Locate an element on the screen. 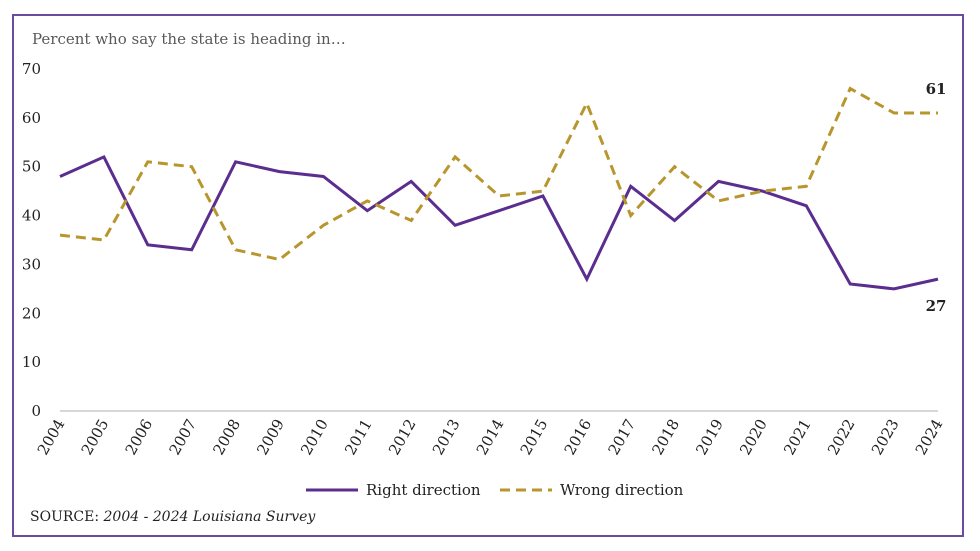  source-text: 2004 - 2024 Louisiana Survey is located at coordinates (210, 517).